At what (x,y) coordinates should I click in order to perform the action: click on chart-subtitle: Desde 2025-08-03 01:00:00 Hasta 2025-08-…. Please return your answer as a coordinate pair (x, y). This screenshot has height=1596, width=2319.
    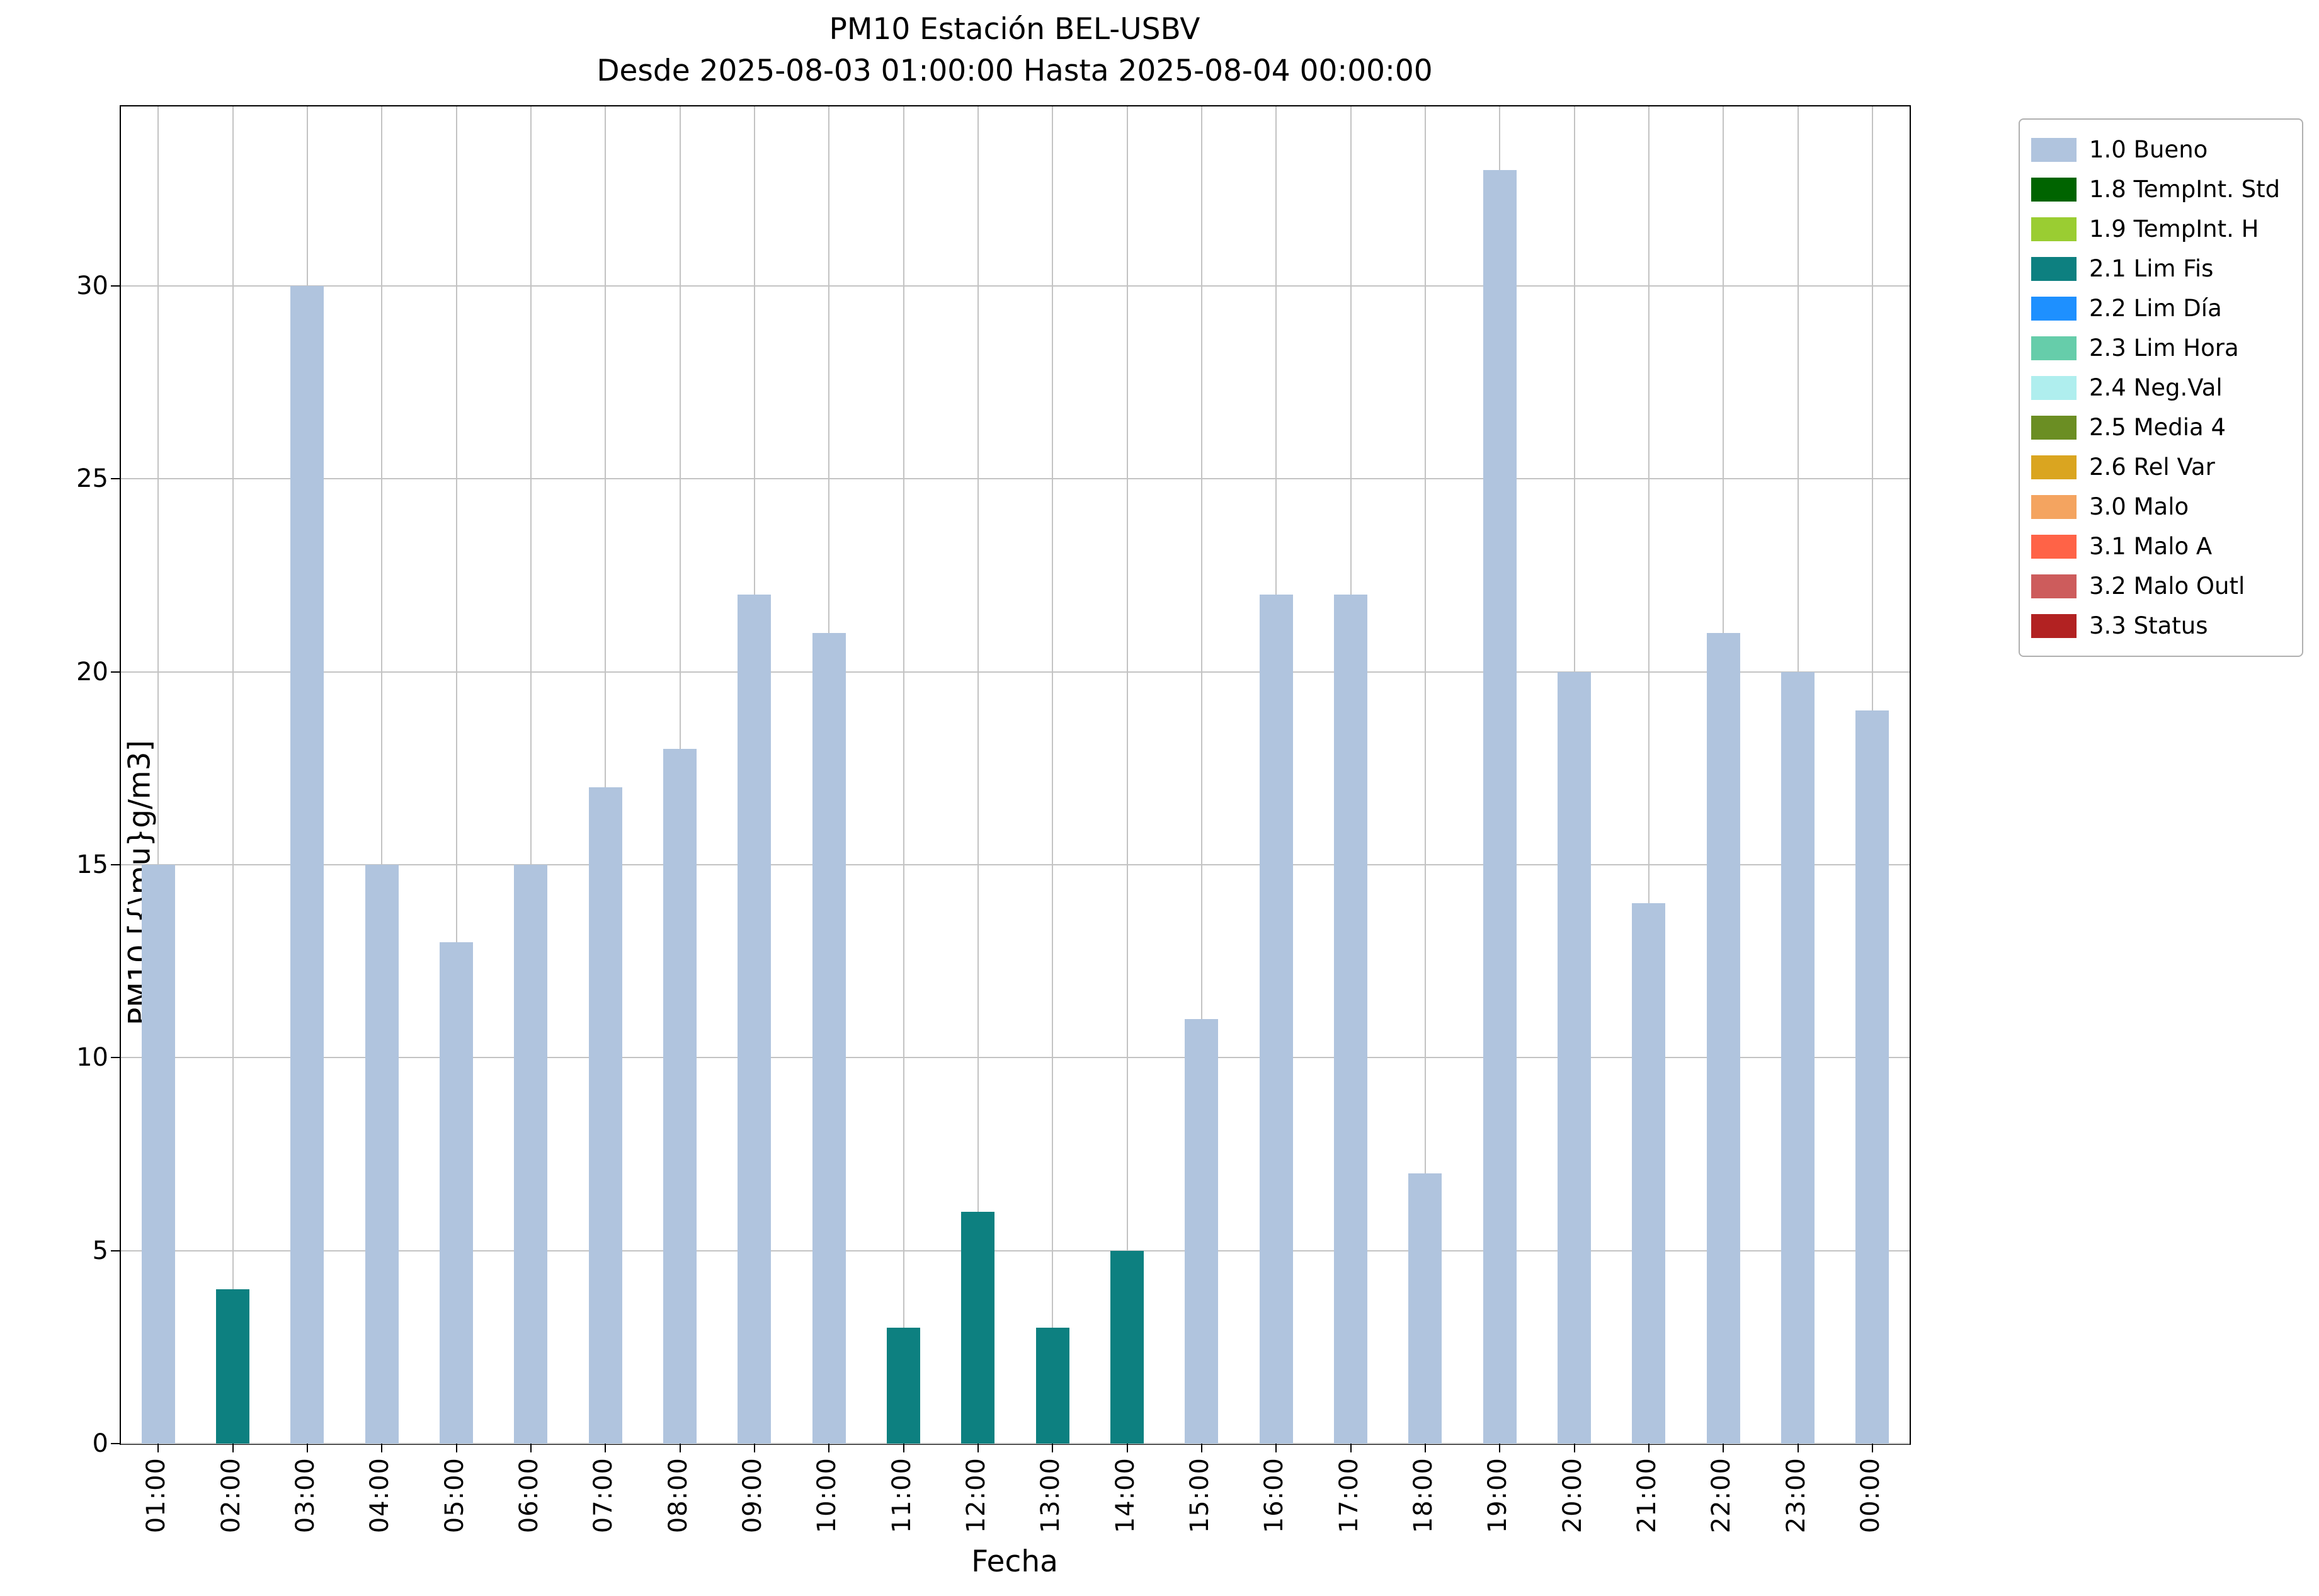
    Looking at the image, I should click on (1014, 71).